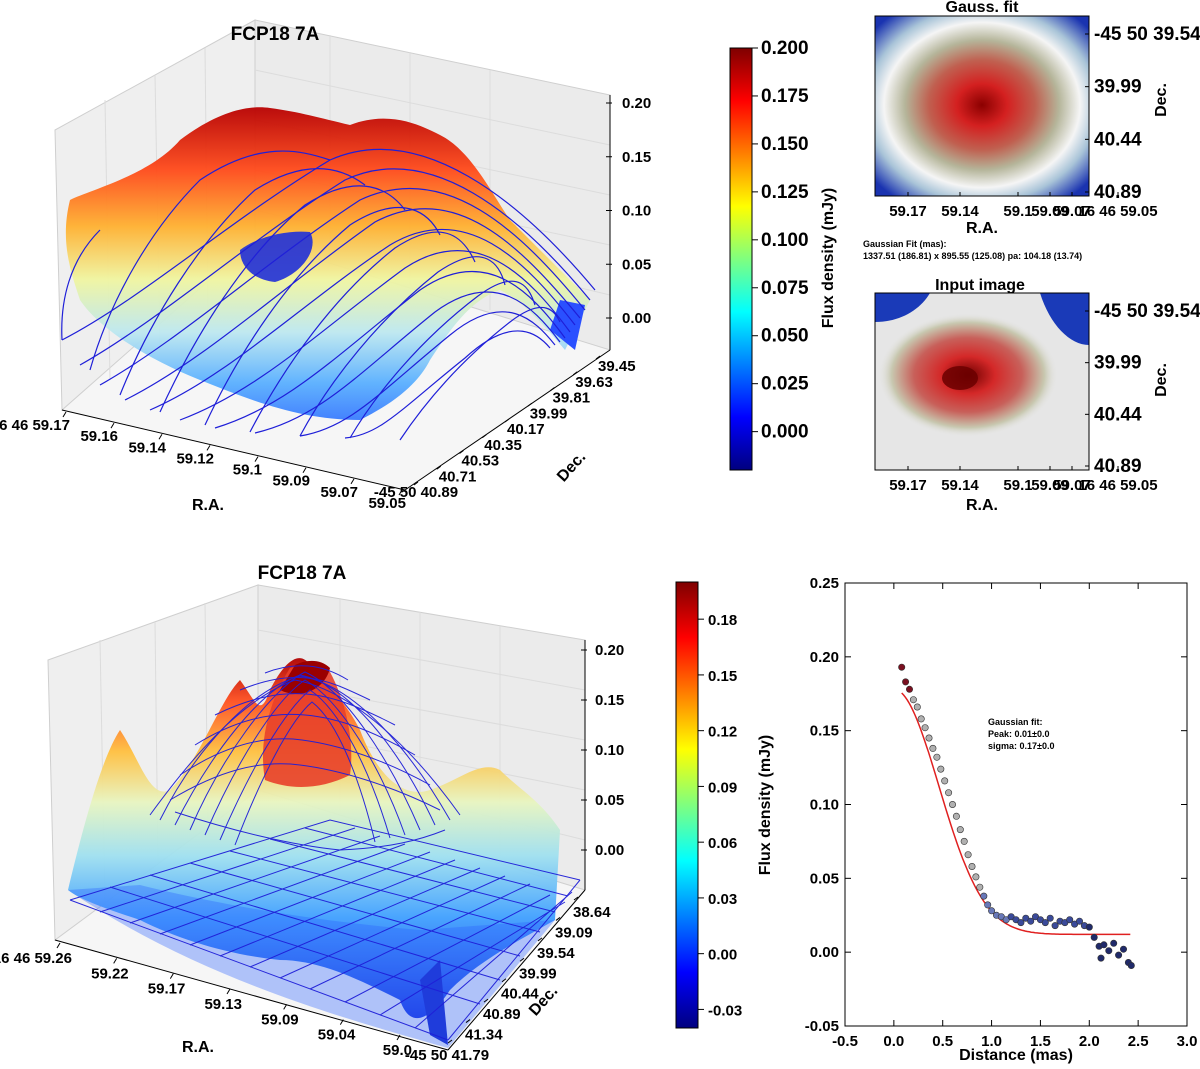 The height and width of the screenshot is (1069, 1200). What do you see at coordinates (1040, 1041) in the screenshot?
I see `profile-x-tick-label: 1.5` at bounding box center [1040, 1041].